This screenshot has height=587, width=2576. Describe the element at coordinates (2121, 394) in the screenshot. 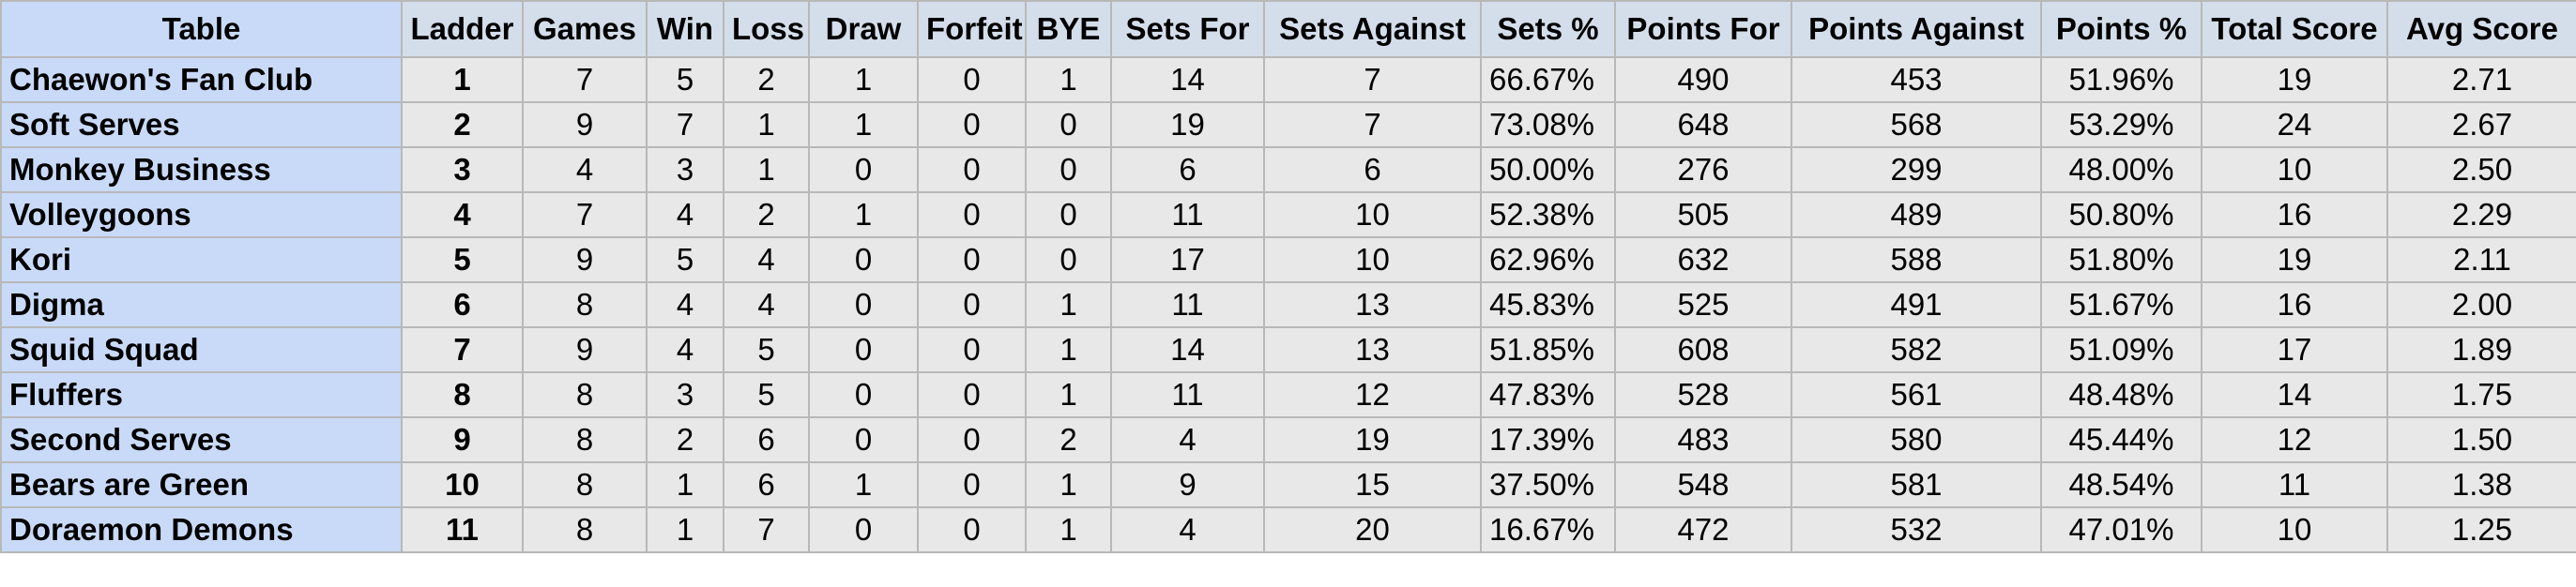

I see `table-cell: 48.48%` at that location.